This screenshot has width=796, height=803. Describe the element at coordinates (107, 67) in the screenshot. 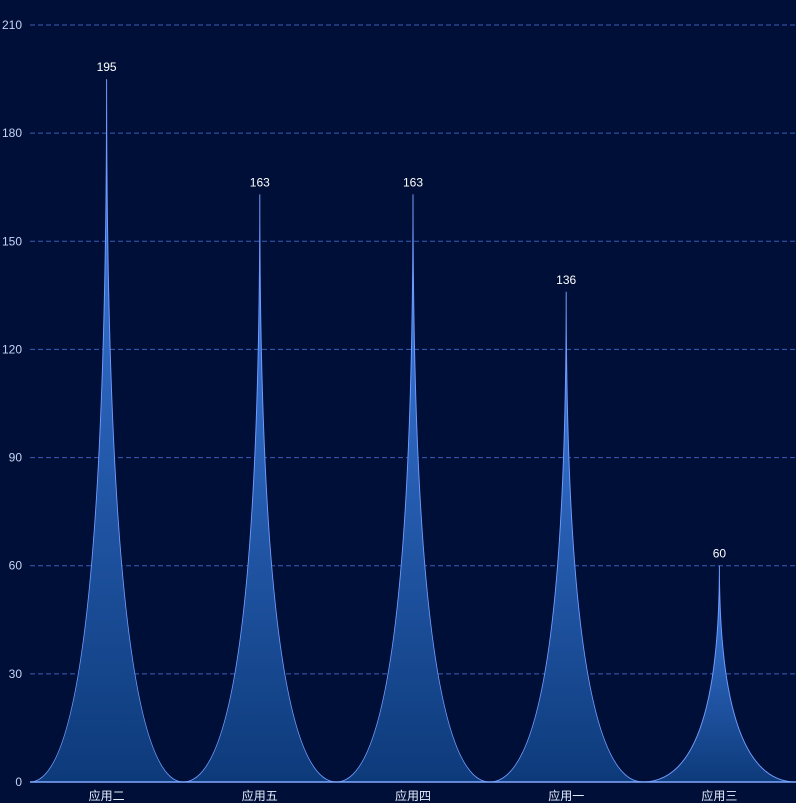

I see `data-label: 195` at that location.